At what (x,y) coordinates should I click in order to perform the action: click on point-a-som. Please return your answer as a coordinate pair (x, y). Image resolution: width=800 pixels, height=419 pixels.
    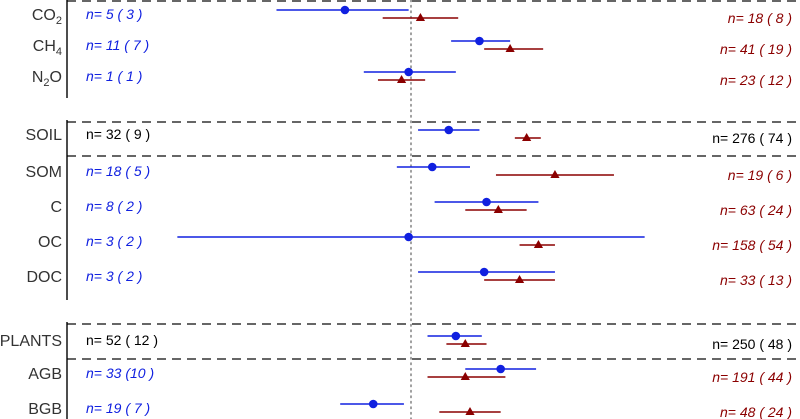
    Looking at the image, I should click on (432, 167).